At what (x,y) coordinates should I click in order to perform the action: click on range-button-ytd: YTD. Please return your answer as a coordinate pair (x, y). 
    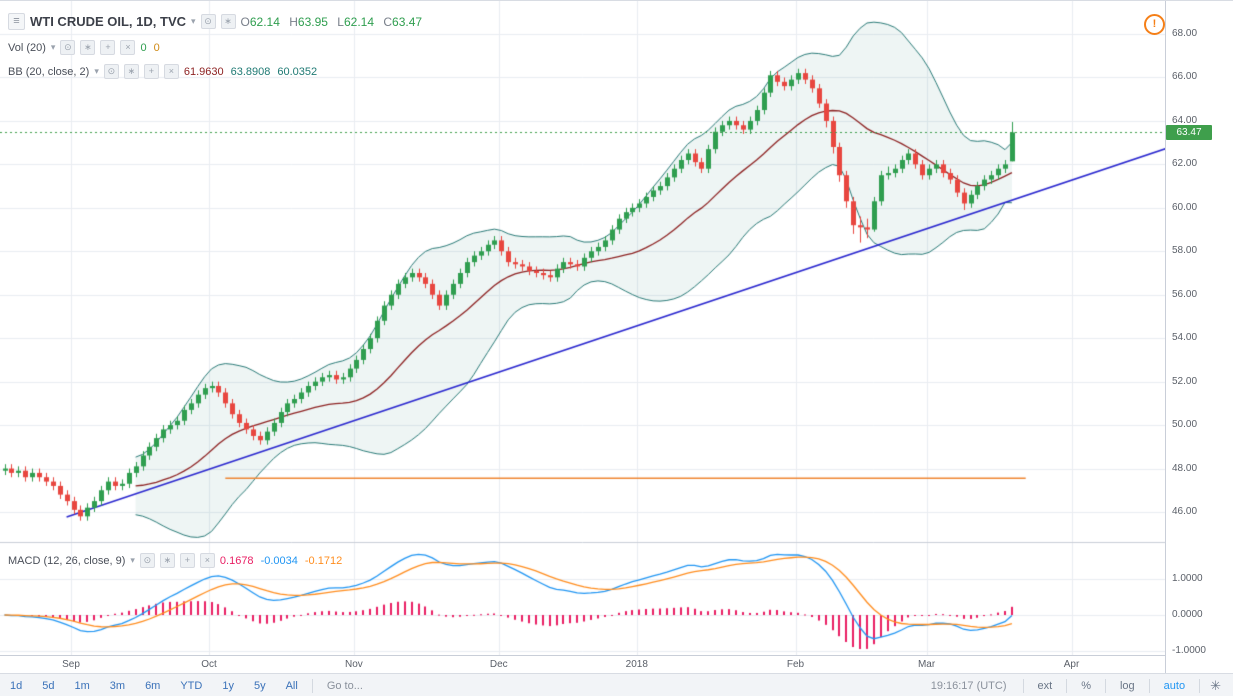
    Looking at the image, I should click on (191, 685).